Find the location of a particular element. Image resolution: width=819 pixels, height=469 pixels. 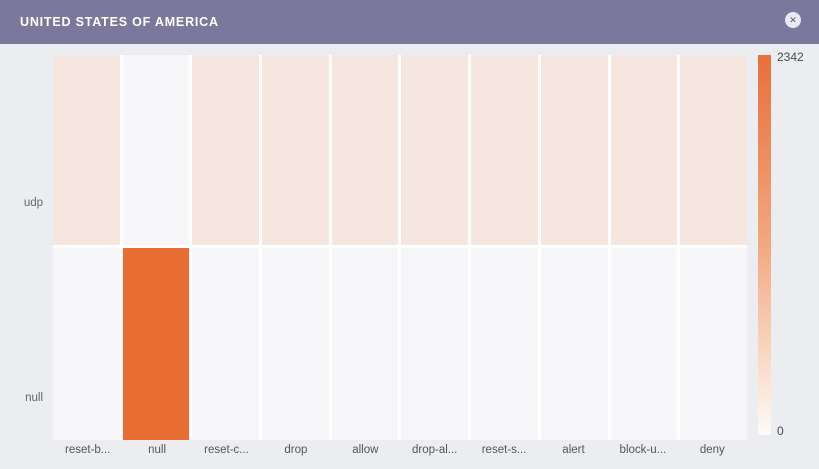

heatmap-cell-udp-reset-b is located at coordinates (86, 150).